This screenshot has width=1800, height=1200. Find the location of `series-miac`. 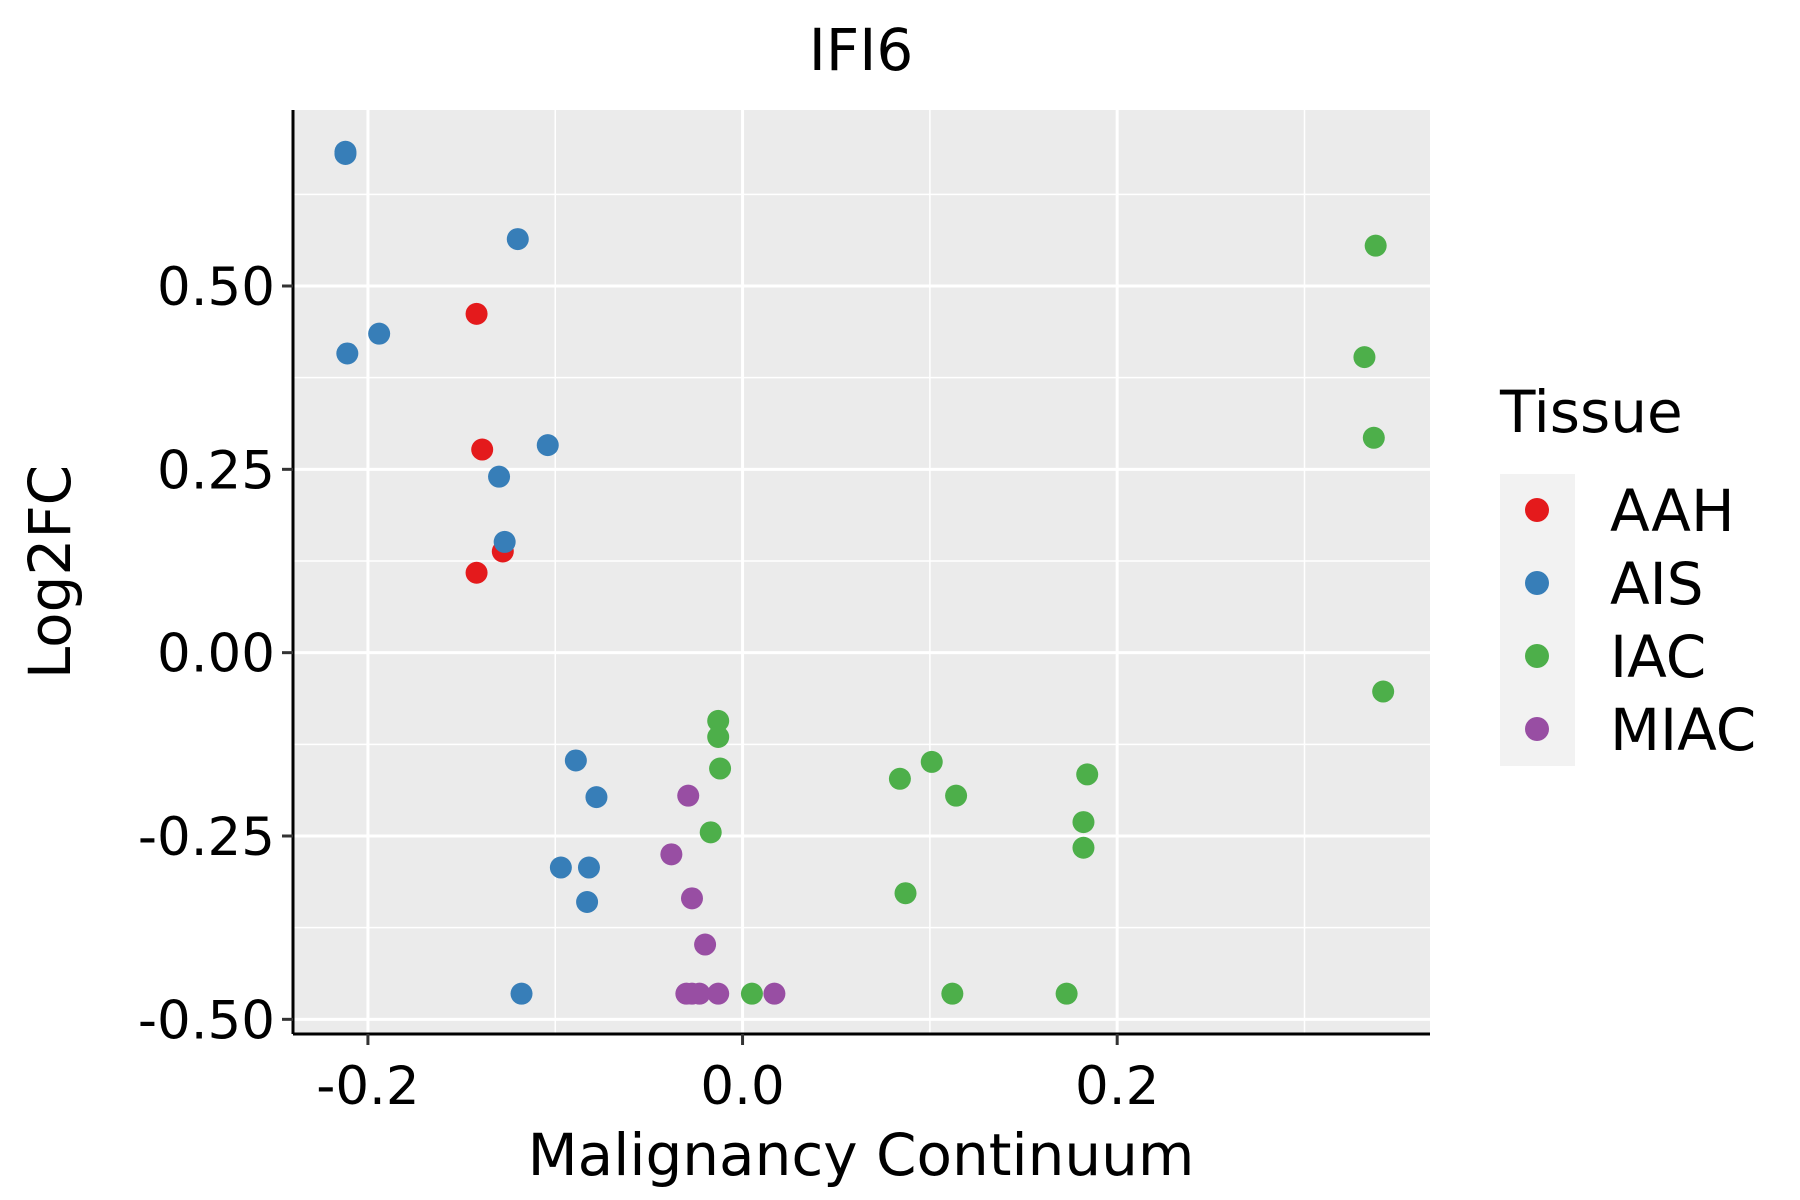

series-miac is located at coordinates (723, 894).